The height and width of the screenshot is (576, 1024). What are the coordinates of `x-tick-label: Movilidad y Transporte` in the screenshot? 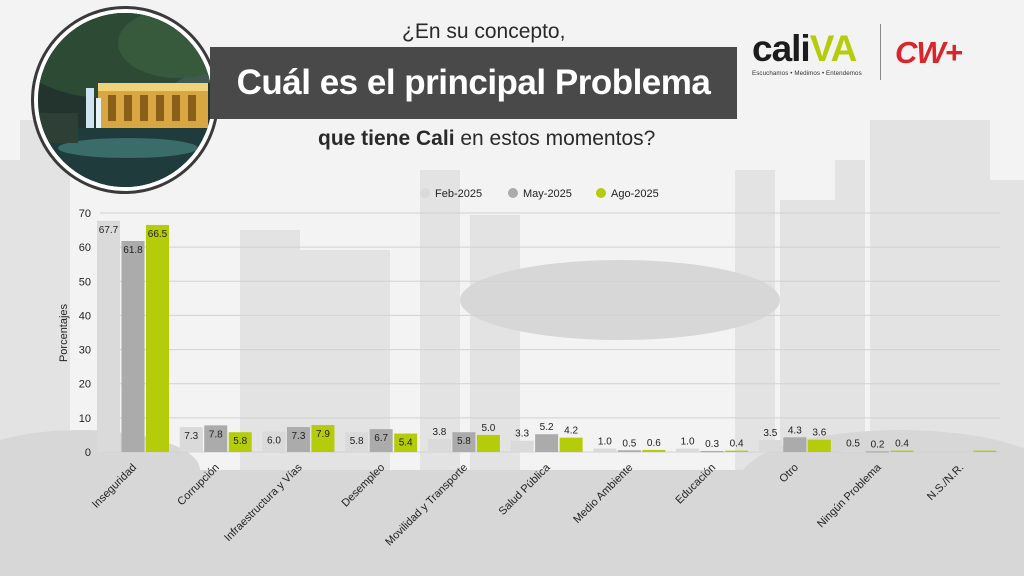 It's located at (426, 505).